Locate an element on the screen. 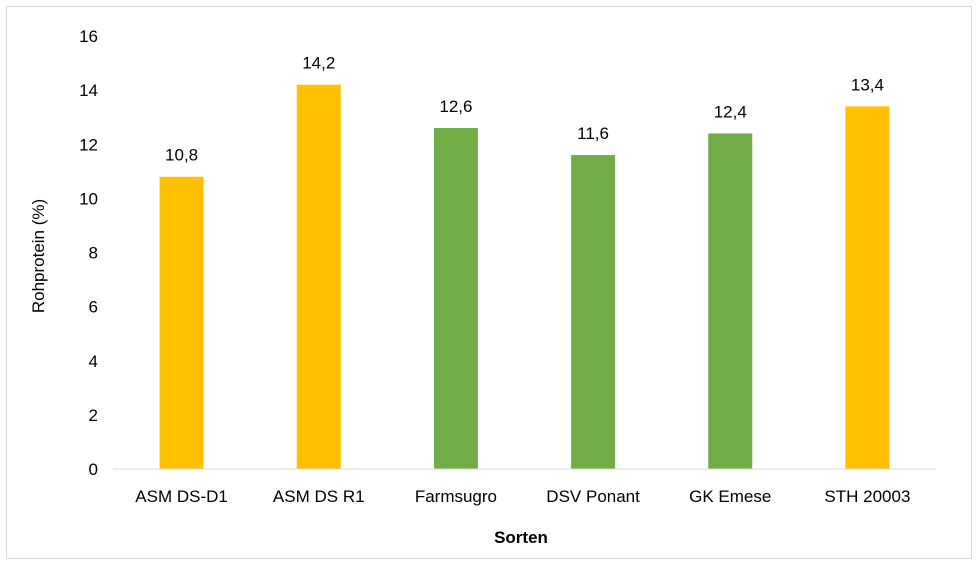 This screenshot has height=567, width=980. y-tick-label: 6 is located at coordinates (93, 307).